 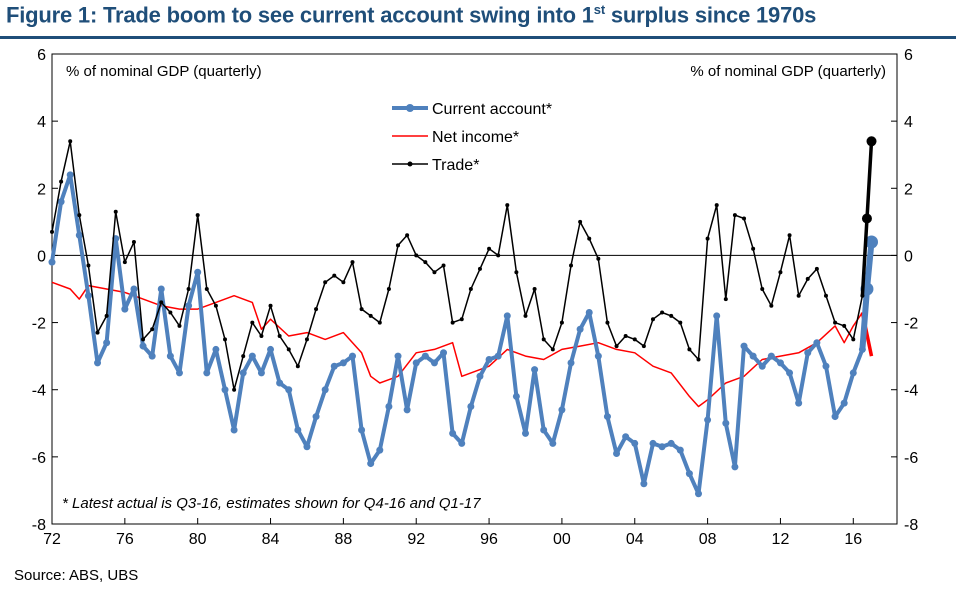 I want to click on x-tick-label: 80, so click(x=198, y=539).